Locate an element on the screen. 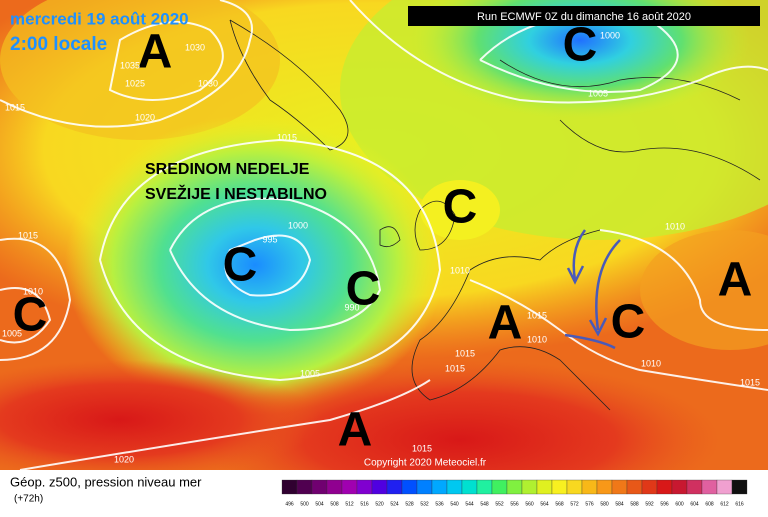  legend-label: 504 is located at coordinates (319, 504).